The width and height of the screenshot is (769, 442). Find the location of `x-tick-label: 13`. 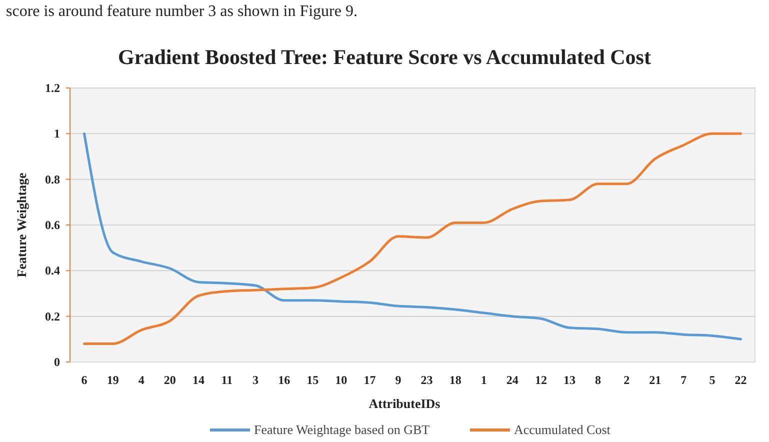

x-tick-label: 13 is located at coordinates (569, 380).